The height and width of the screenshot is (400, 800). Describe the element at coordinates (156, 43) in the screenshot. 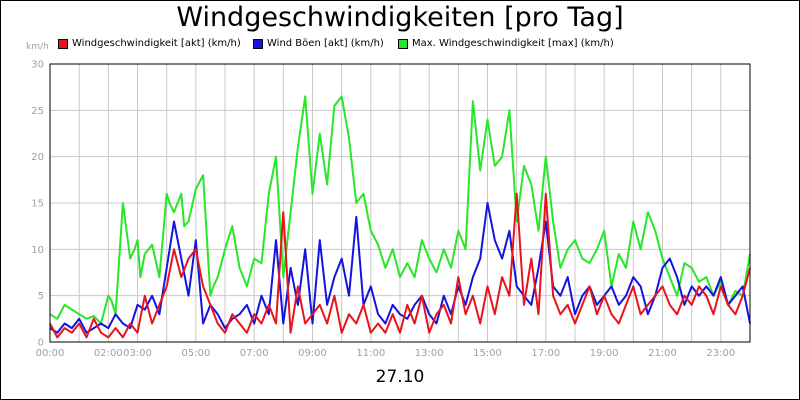

I see `legend-label-wind-speed: Windgeschwindigkeit [akt] (km/h)` at that location.